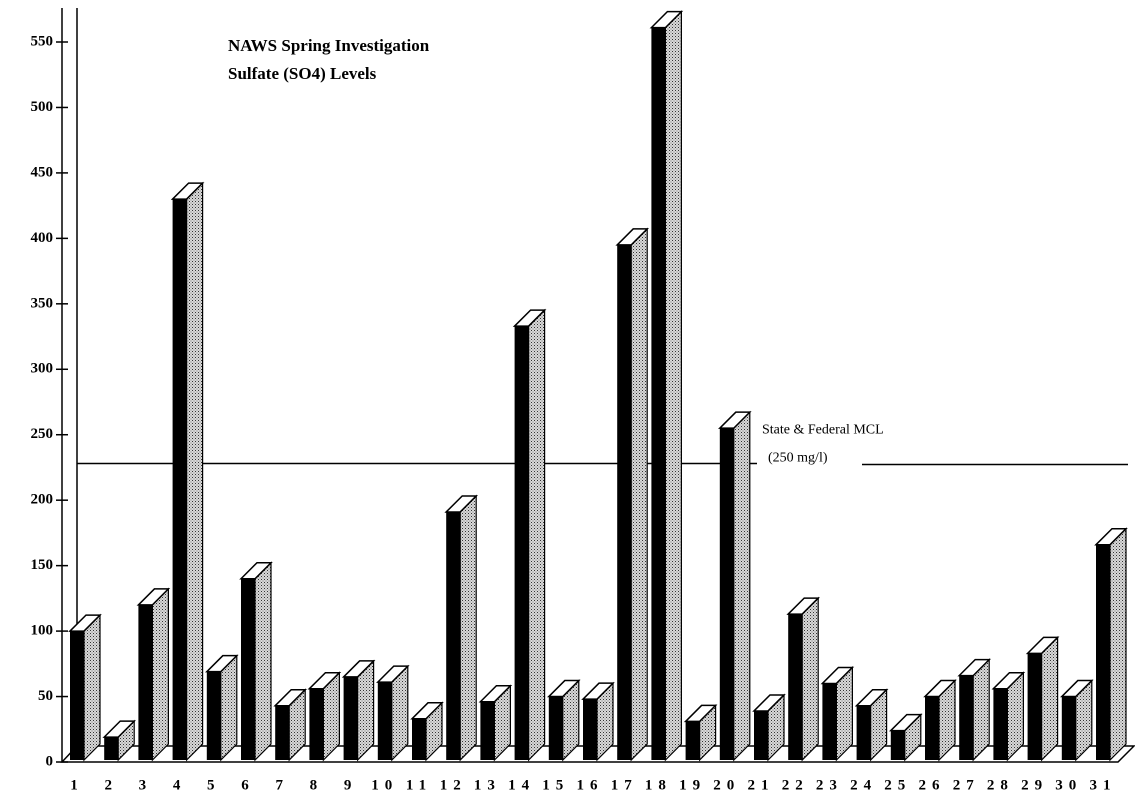  What do you see at coordinates (42, 172) in the screenshot?
I see `y-tick-label: 450` at bounding box center [42, 172].